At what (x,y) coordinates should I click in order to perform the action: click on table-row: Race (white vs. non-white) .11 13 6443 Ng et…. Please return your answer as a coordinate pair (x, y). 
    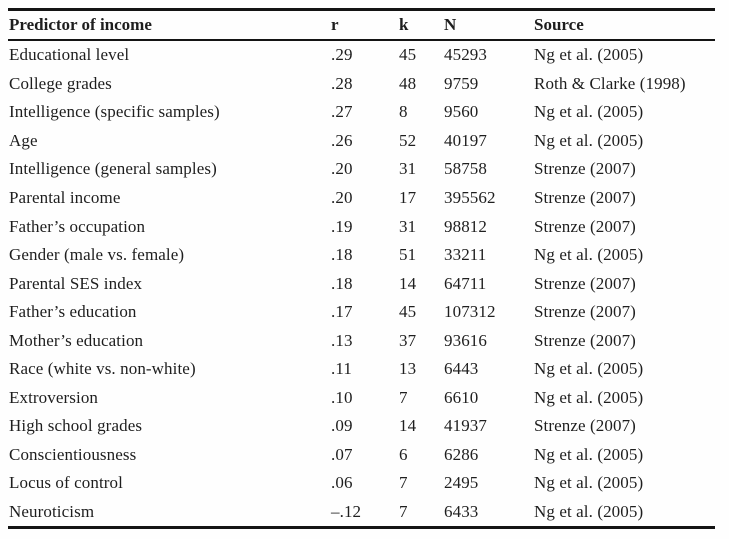
    Looking at the image, I should click on (361, 369).